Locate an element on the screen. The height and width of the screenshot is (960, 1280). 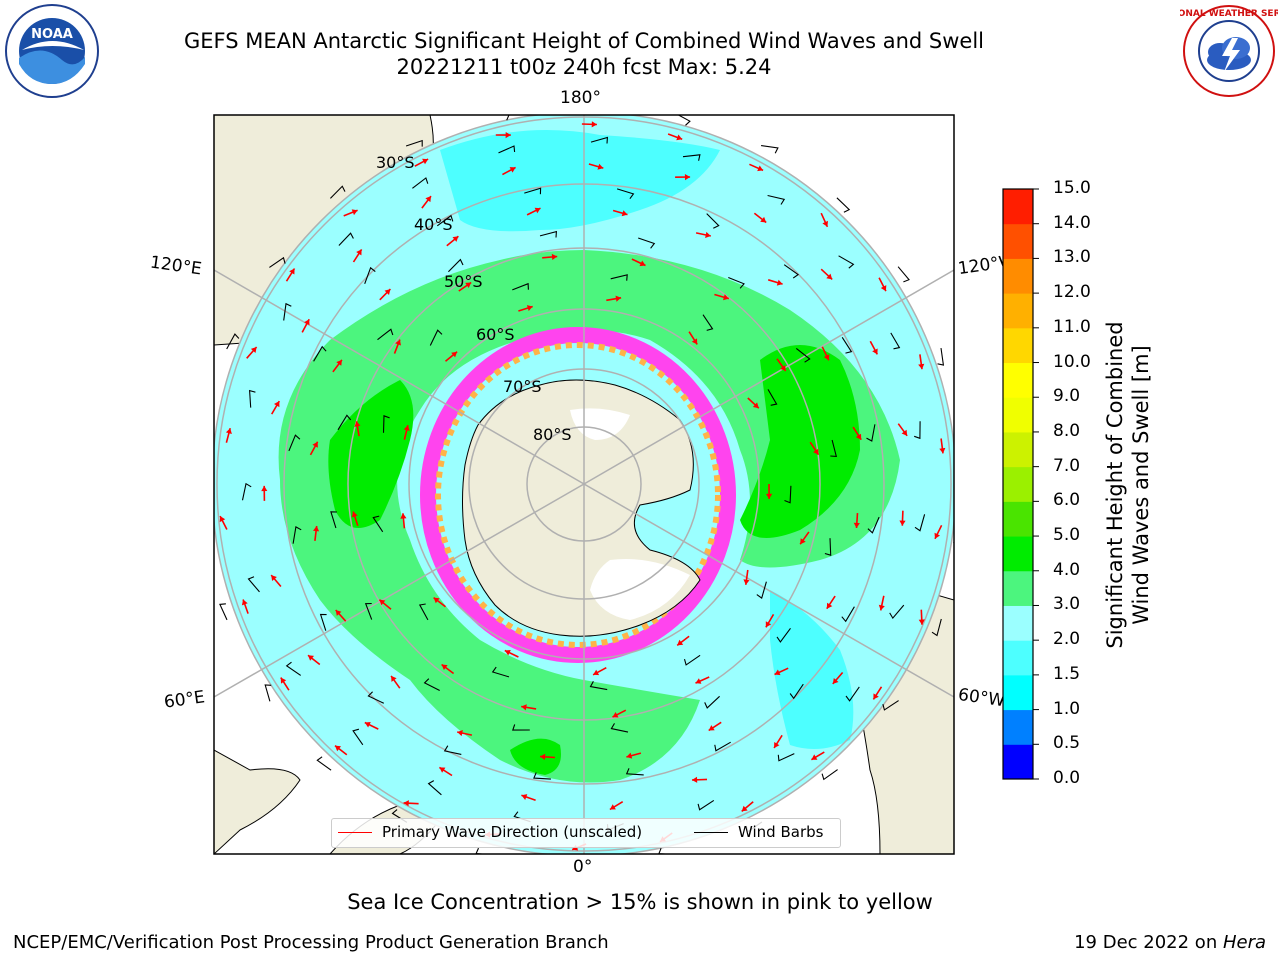
lat-label-40s: 40°S is located at coordinates (433, 224).